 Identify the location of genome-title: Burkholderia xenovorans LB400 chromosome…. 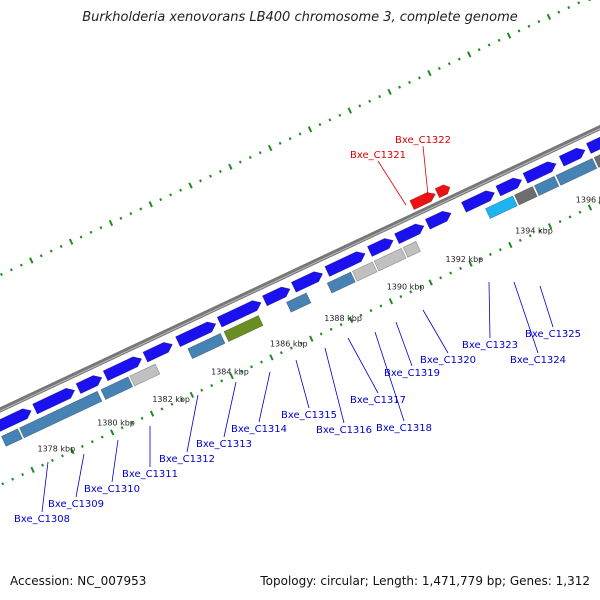
(300, 17).